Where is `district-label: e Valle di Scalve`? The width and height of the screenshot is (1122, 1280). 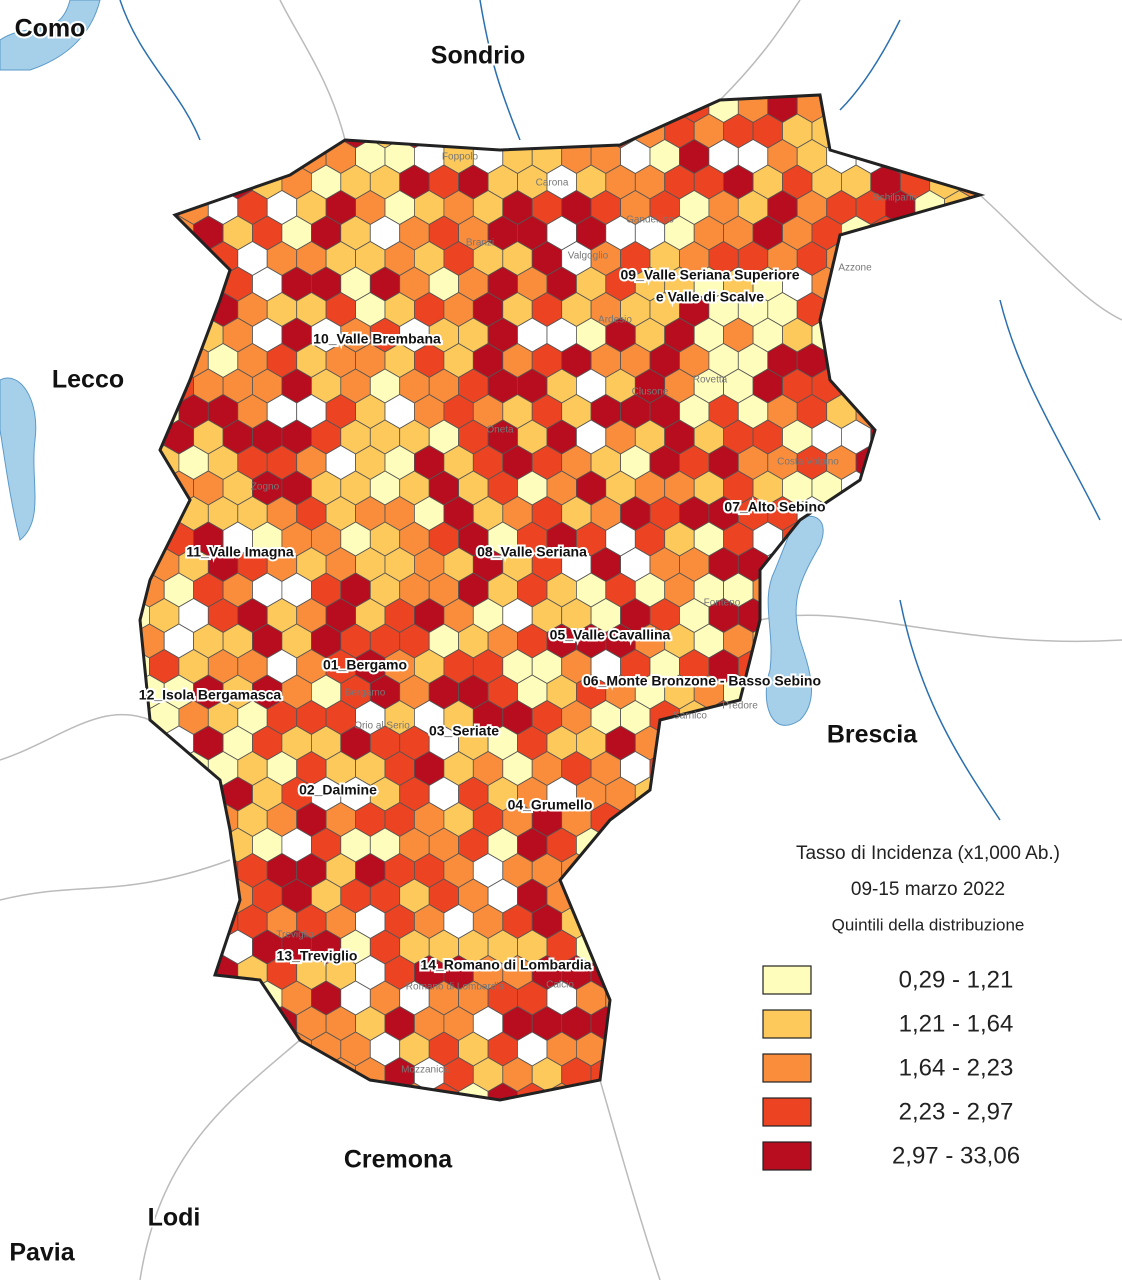 district-label: e Valle di Scalve is located at coordinates (710, 297).